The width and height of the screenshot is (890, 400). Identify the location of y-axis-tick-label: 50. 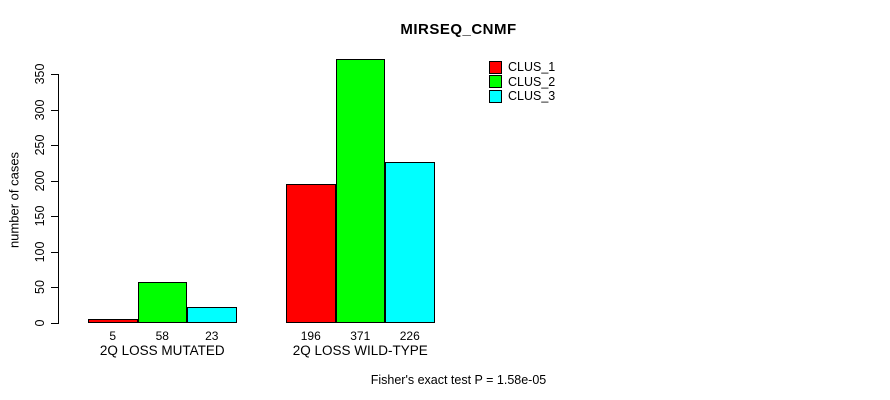
(40, 287).